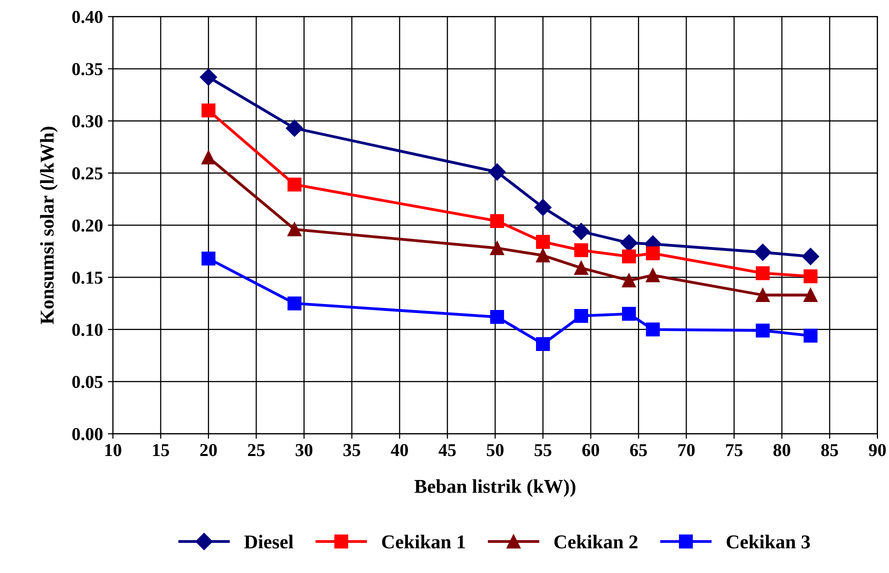 This screenshot has height=573, width=889. I want to click on legend-label: Diesel, so click(269, 541).